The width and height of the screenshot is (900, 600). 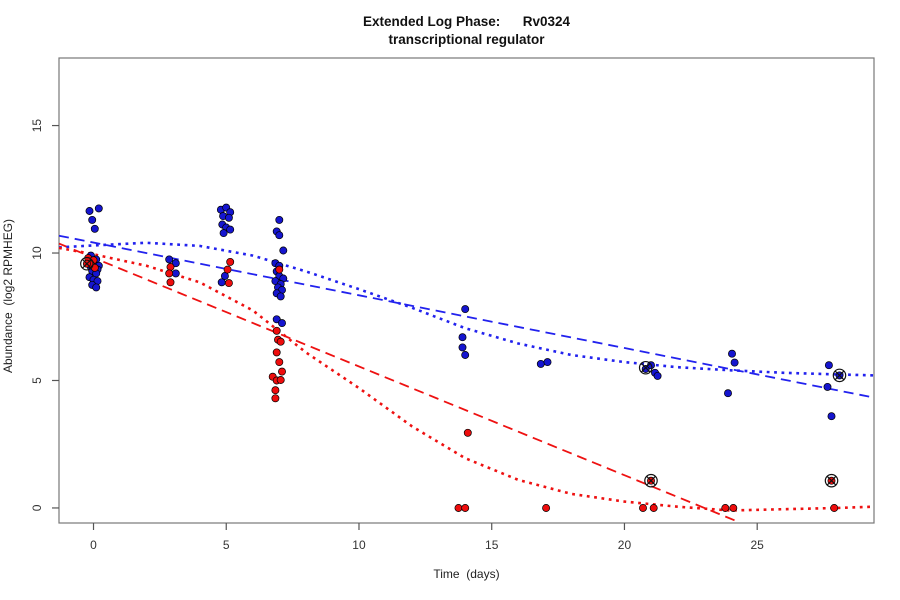 What do you see at coordinates (37, 380) in the screenshot?
I see `y-tick-label: 5` at bounding box center [37, 380].